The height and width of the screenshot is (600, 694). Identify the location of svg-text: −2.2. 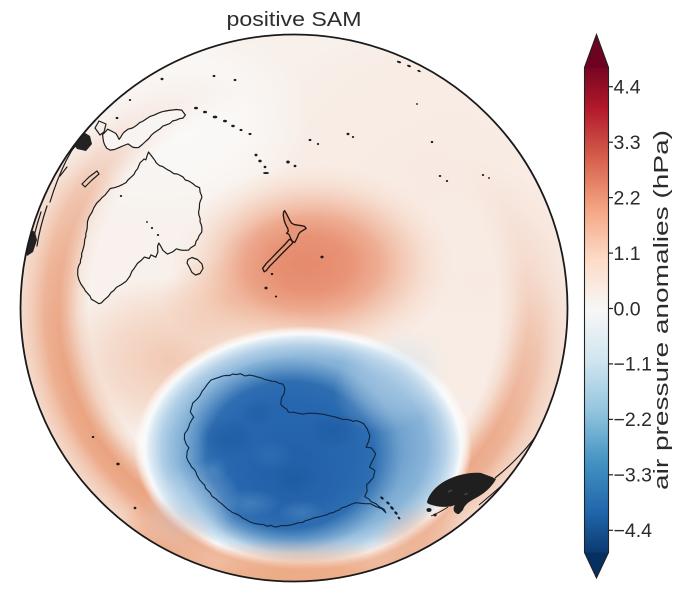
(633, 420).